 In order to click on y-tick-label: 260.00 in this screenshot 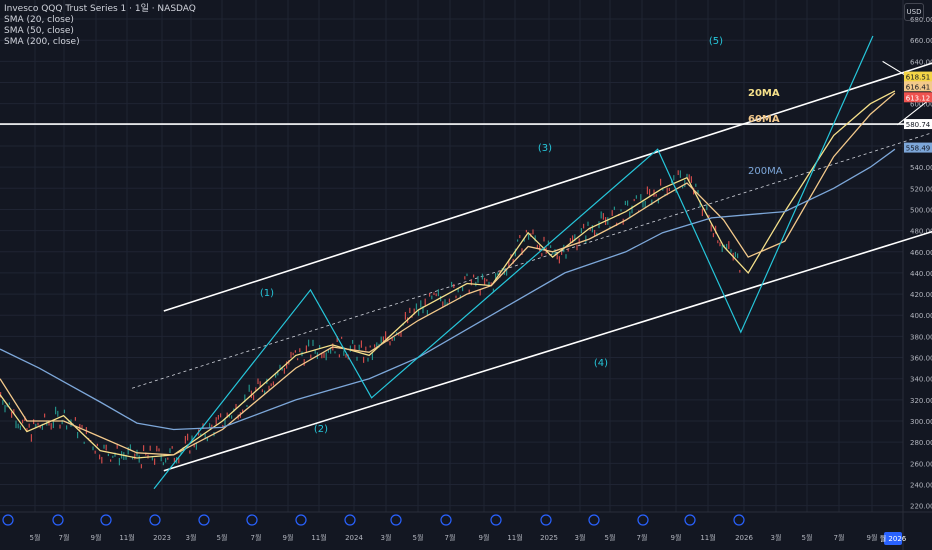, I will do `click(921, 464)`.